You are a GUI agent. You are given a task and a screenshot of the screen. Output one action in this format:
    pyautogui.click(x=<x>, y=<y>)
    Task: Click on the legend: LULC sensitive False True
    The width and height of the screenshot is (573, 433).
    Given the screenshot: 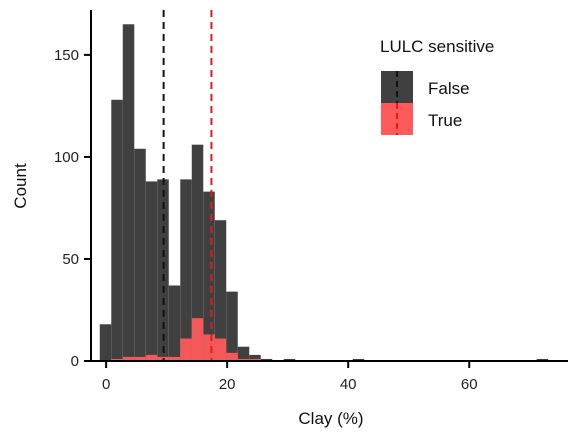 What is the action you would take?
    pyautogui.click(x=437, y=86)
    